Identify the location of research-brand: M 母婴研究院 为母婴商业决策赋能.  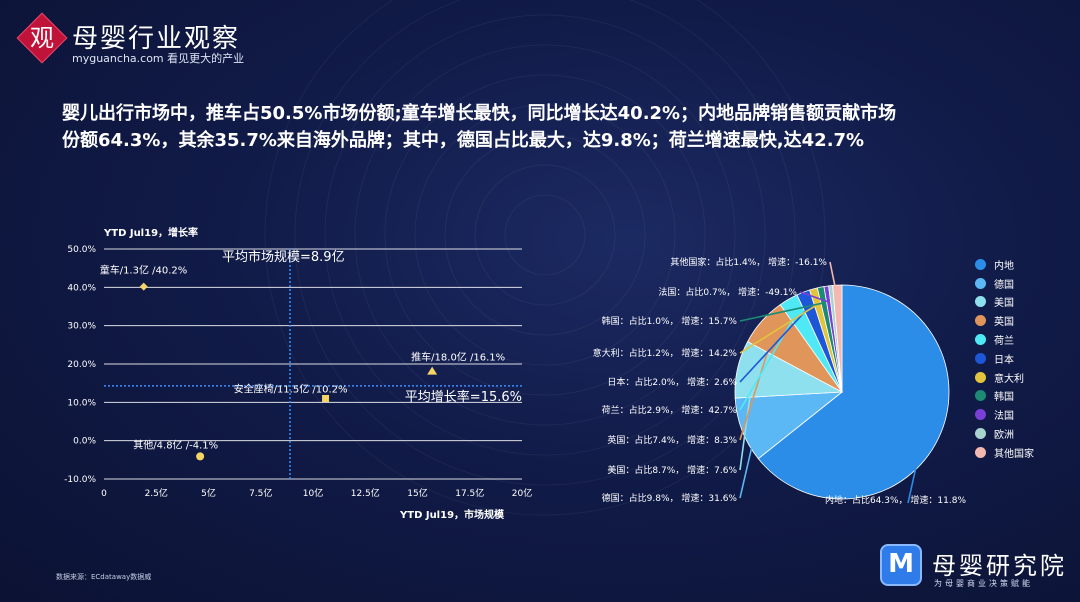
(975, 568).